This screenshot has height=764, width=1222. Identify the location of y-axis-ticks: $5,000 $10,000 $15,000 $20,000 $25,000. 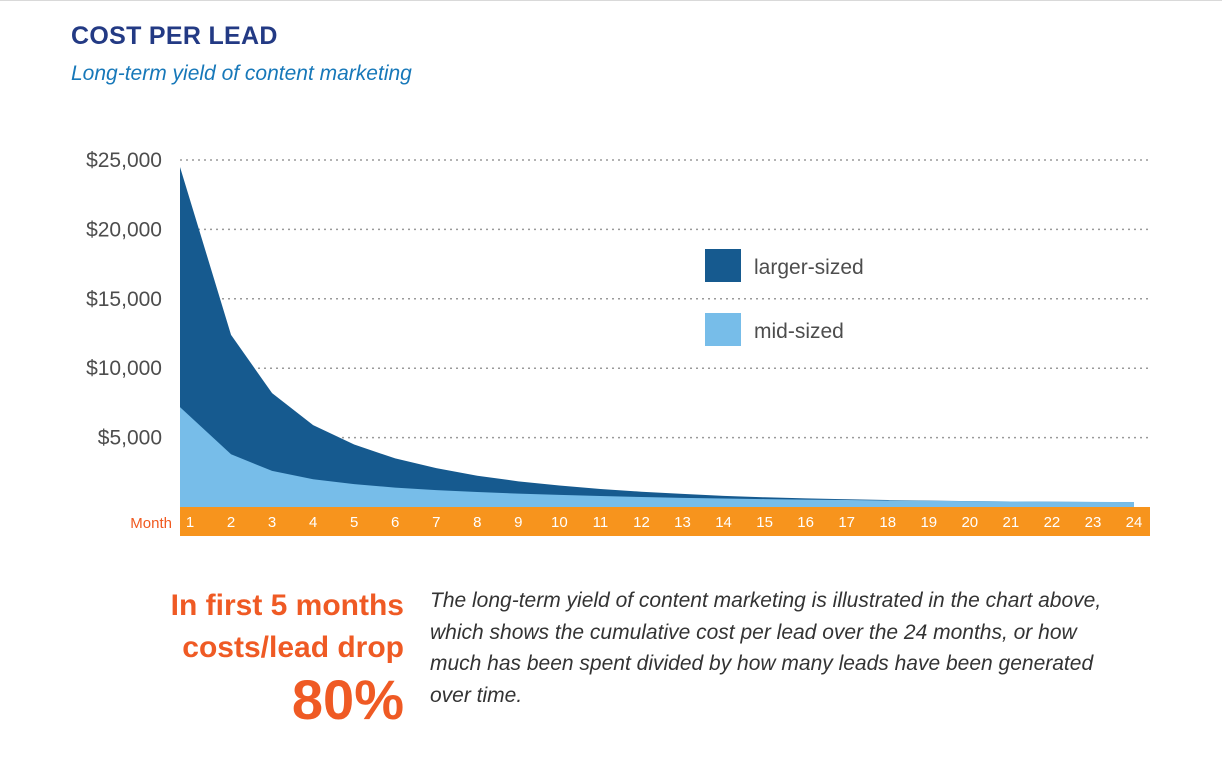
(124, 299).